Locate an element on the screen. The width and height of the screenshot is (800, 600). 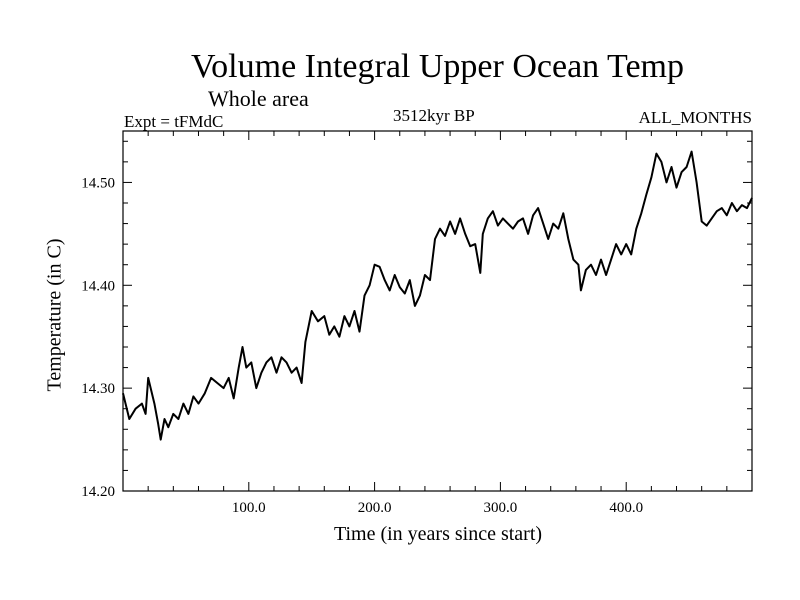
x-axis-label: Time (in years since start) is located at coordinates (438, 534).